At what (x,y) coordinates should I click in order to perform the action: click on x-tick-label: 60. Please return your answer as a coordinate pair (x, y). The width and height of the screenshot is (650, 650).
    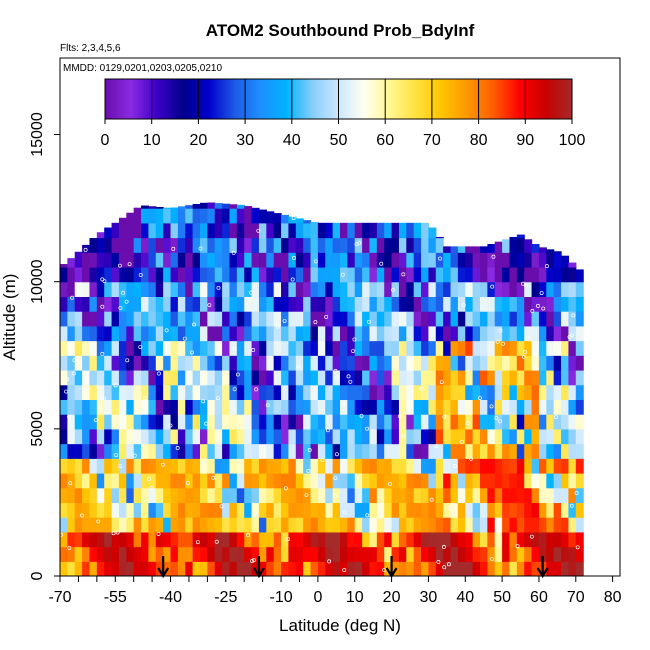
    Looking at the image, I should click on (539, 597).